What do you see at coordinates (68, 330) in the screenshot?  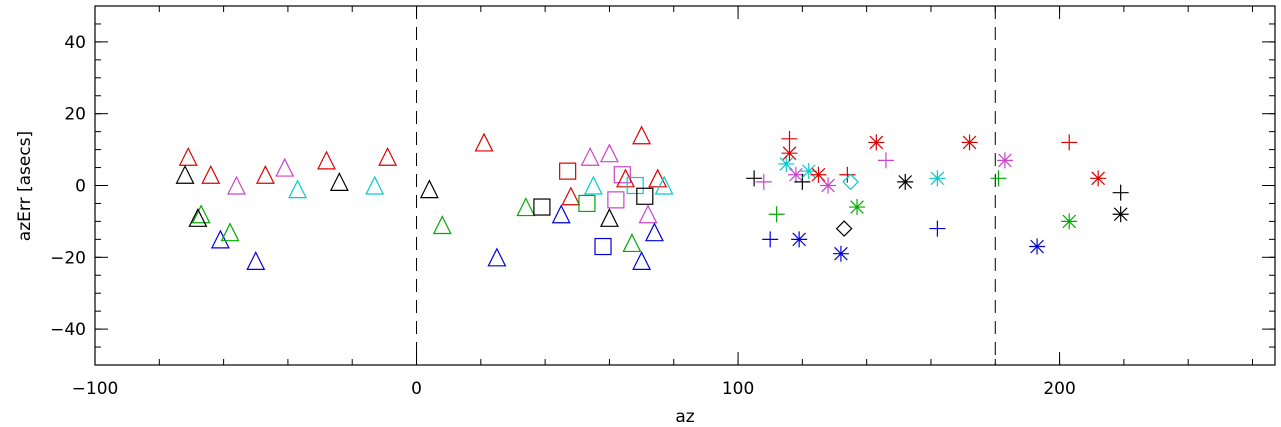 I see `y-tick-label: −40` at bounding box center [68, 330].